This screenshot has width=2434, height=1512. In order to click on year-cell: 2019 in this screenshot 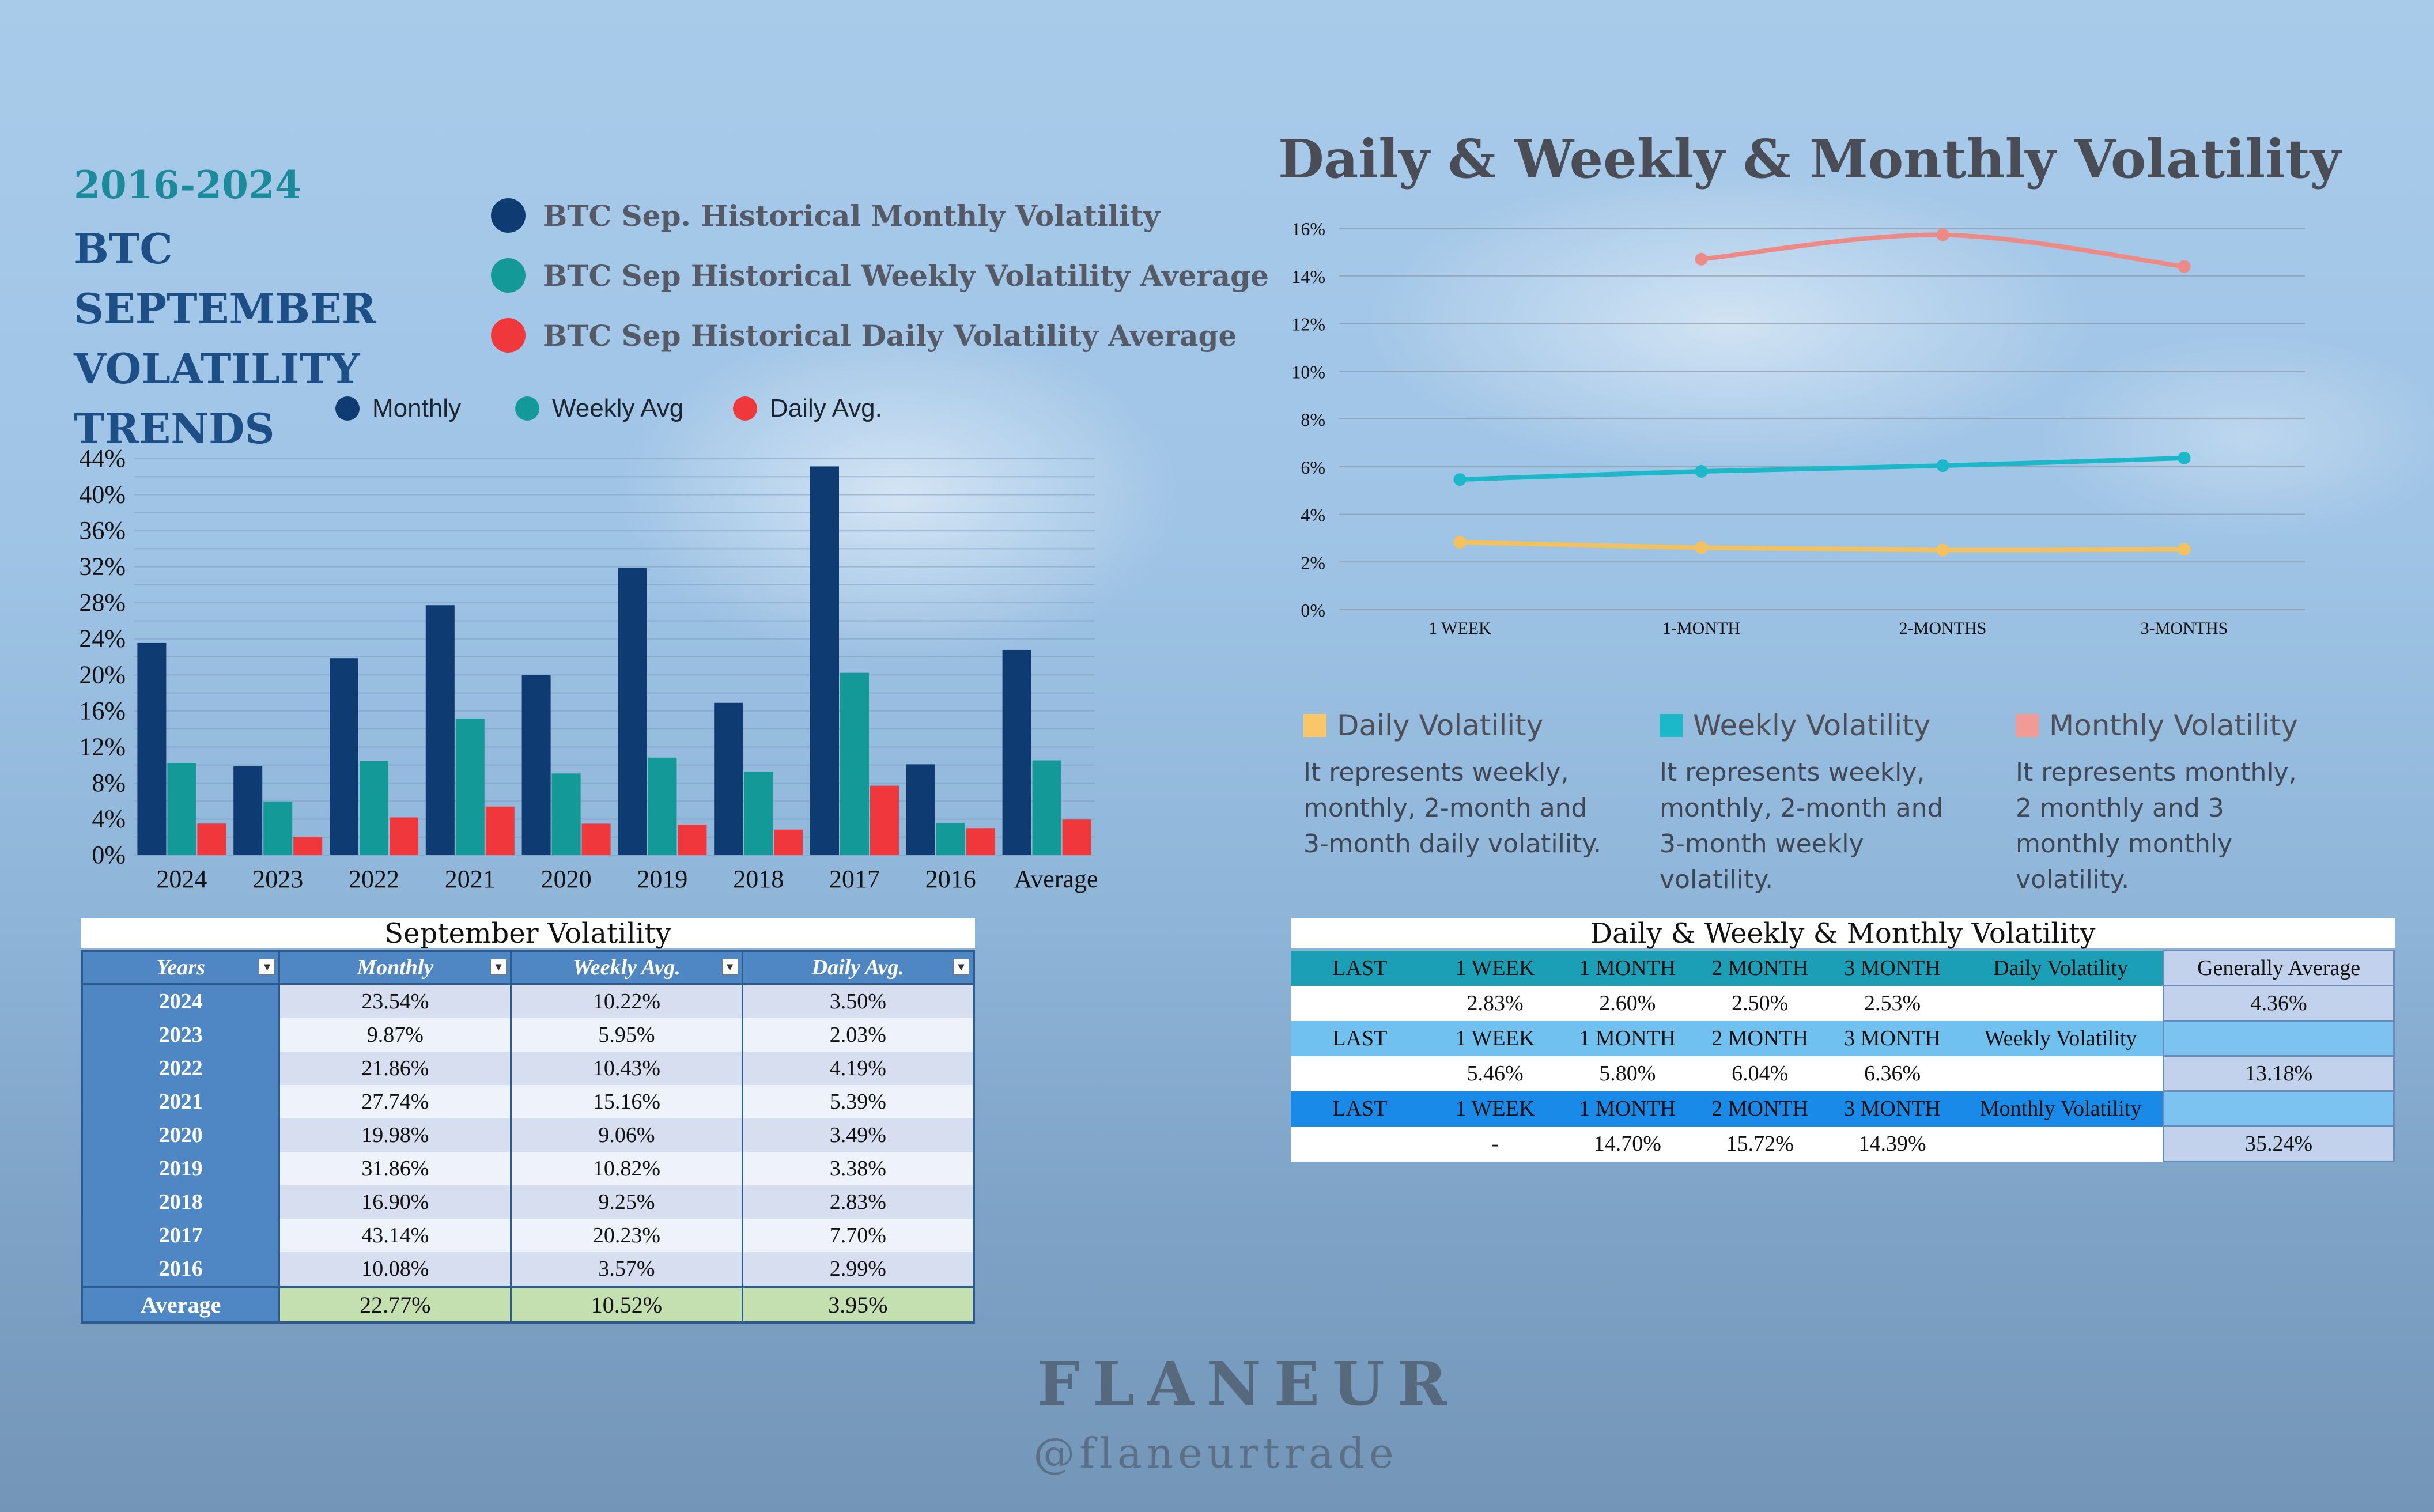, I will do `click(180, 1168)`.